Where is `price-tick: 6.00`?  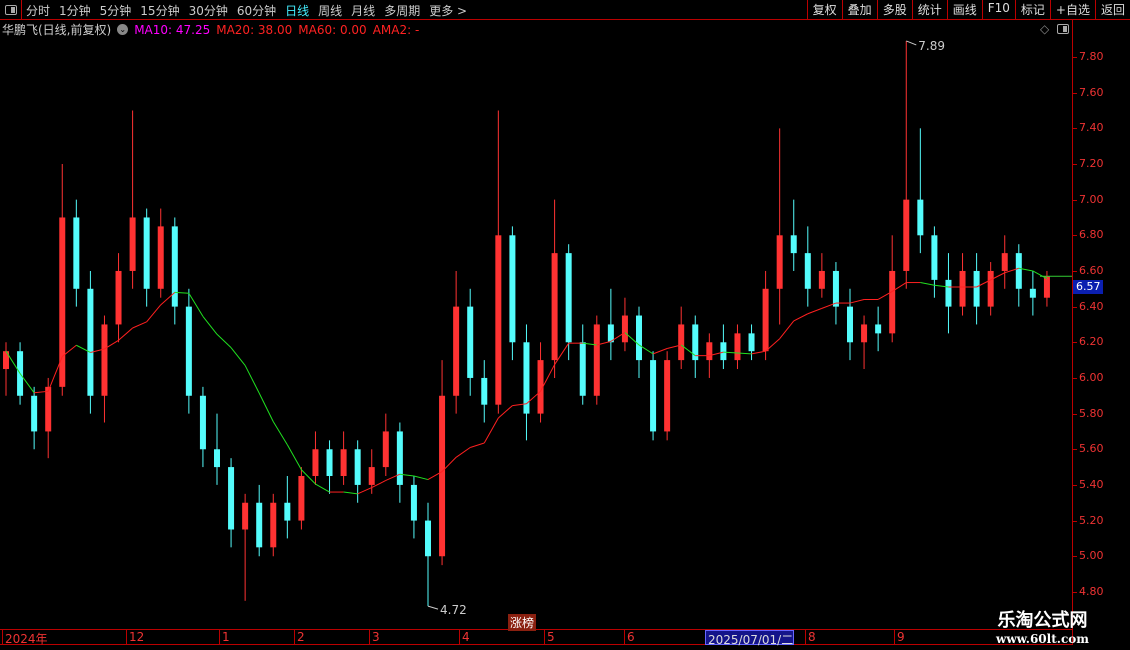 price-tick: 6.00 is located at coordinates (1088, 377).